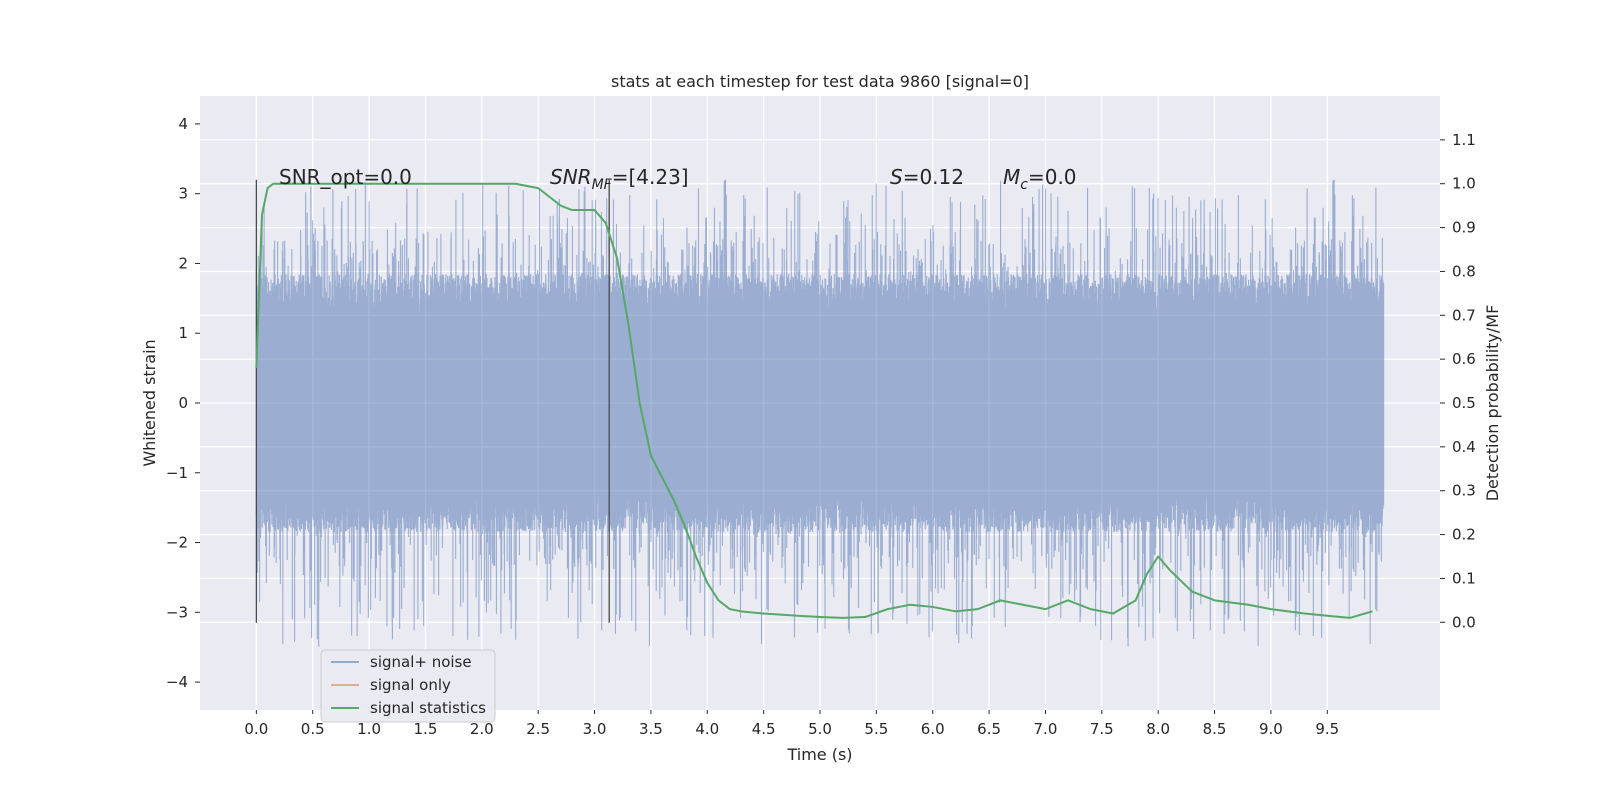 Image resolution: width=1600 pixels, height=800 pixels. I want to click on y-right-tick-label: 0.5, so click(1464, 403).